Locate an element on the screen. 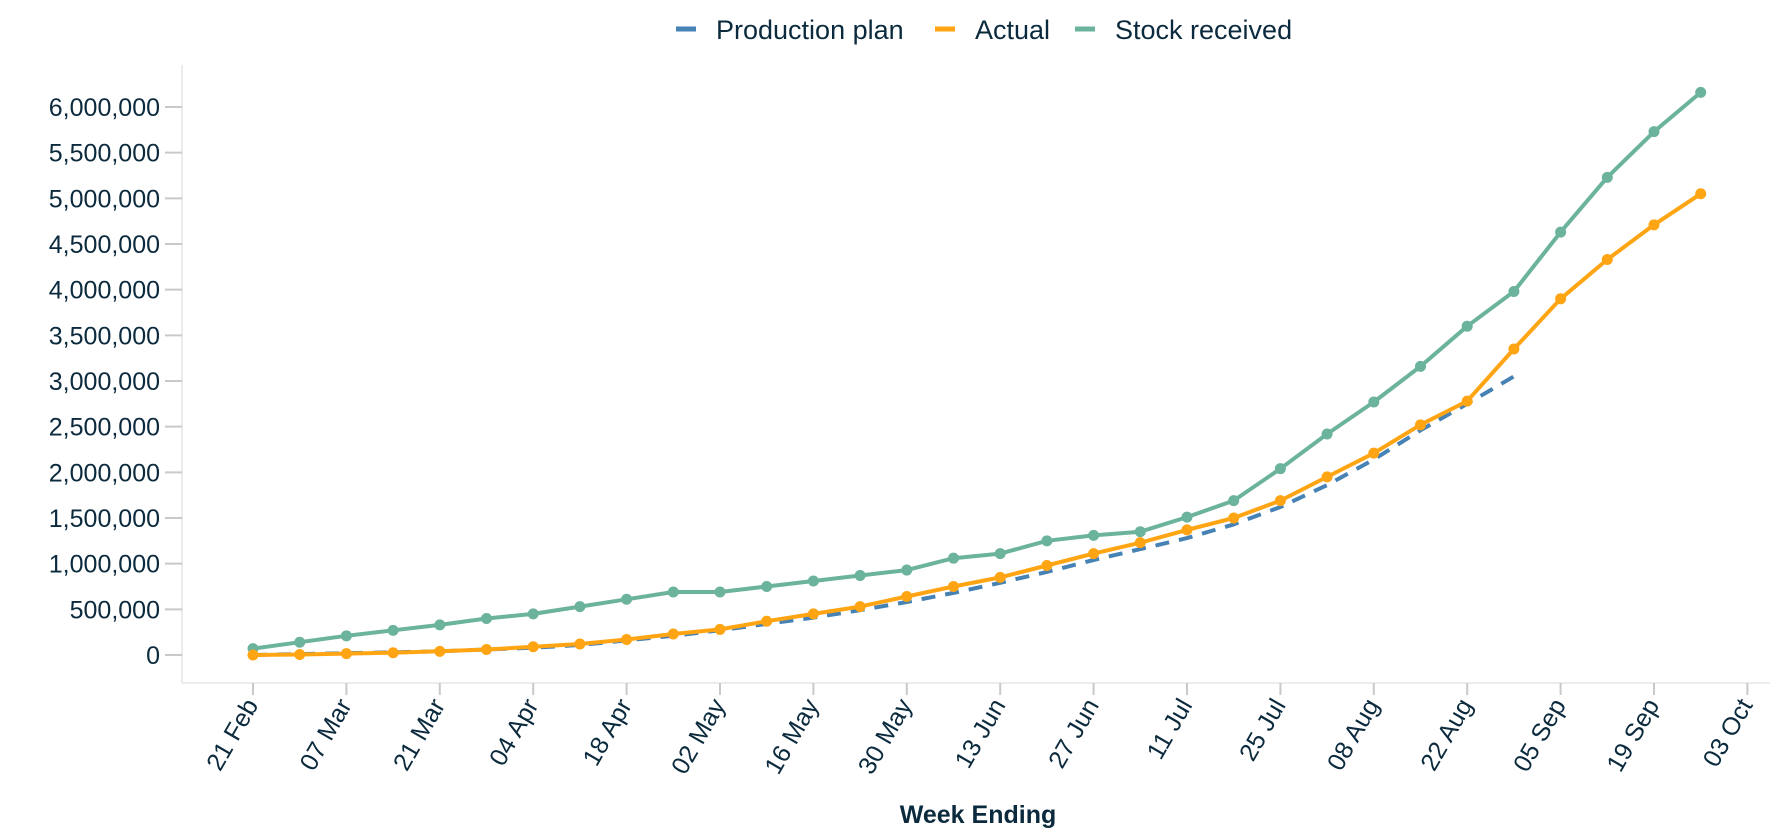  y-tick-label: 3,000,000 is located at coordinates (104, 382).